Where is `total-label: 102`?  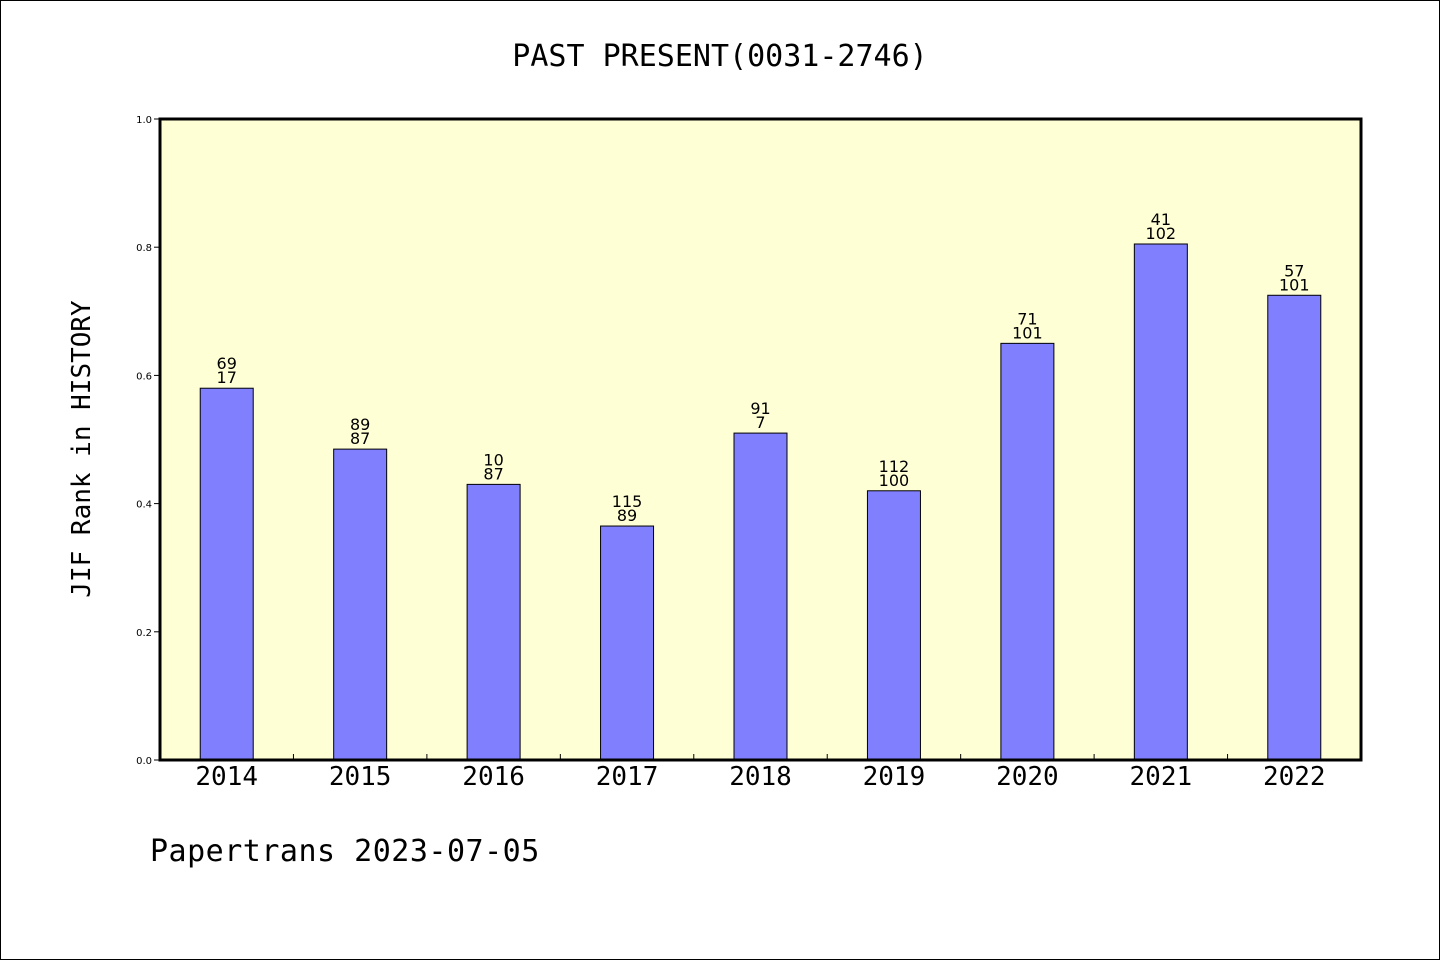 total-label: 102 is located at coordinates (1161, 233).